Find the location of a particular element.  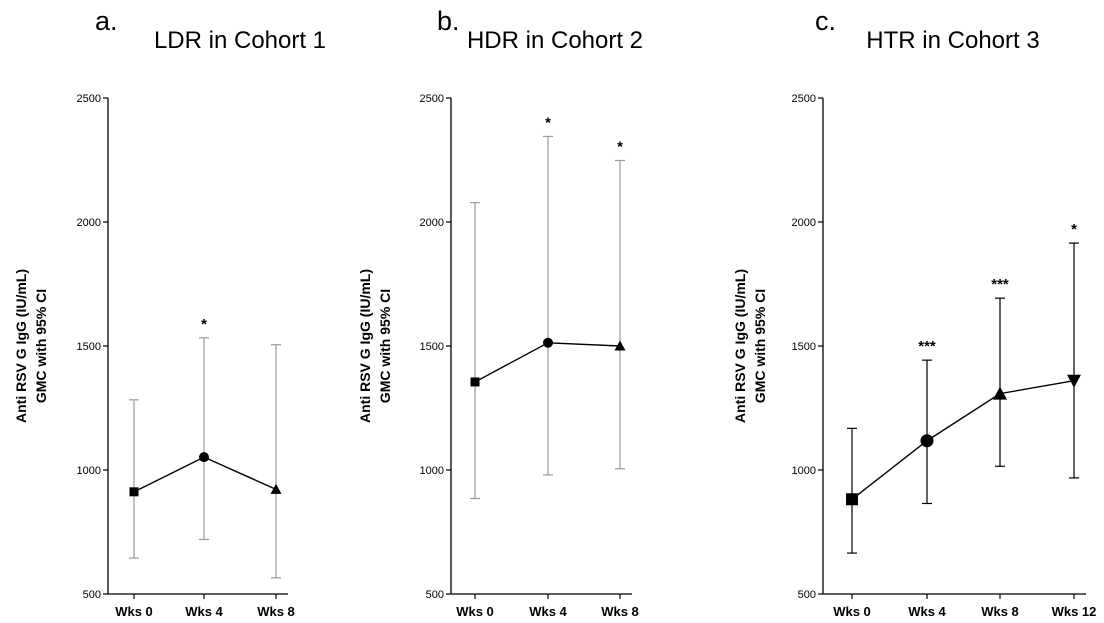

panel-letter: a. is located at coordinates (106, 21).